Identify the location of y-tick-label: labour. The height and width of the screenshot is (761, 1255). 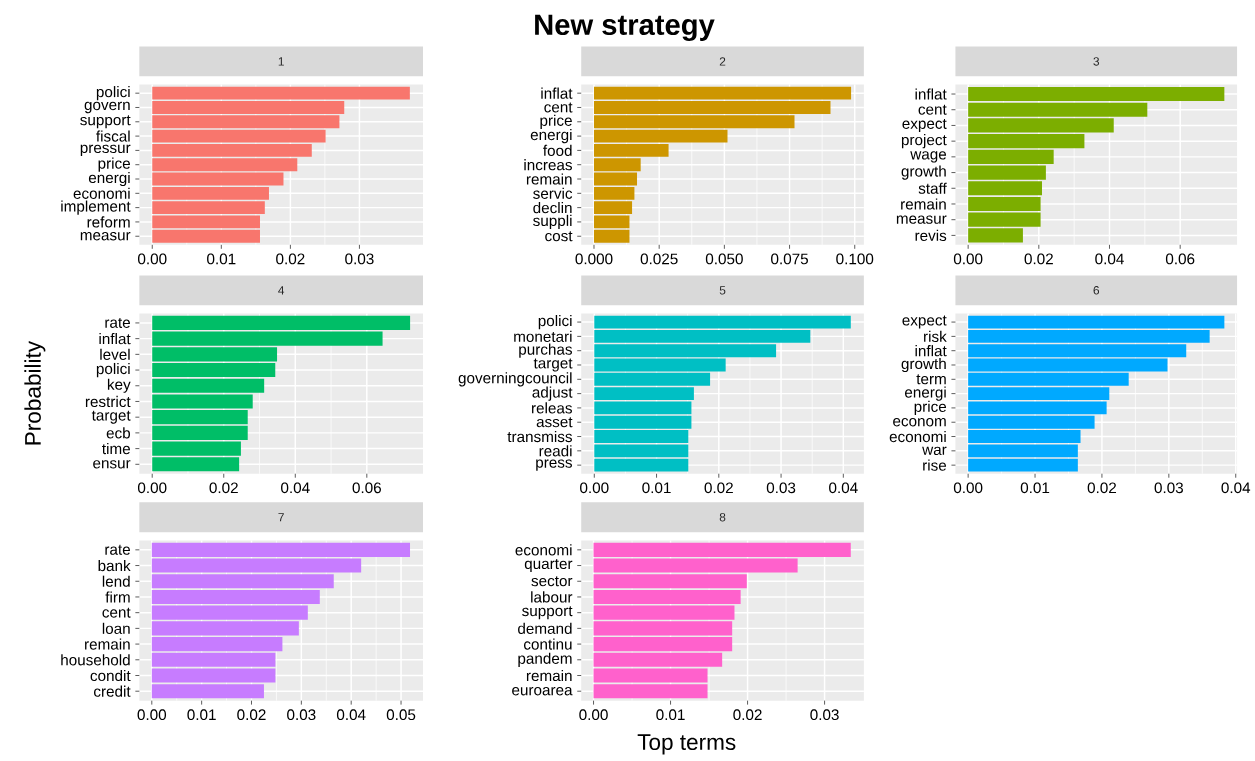
(552, 597).